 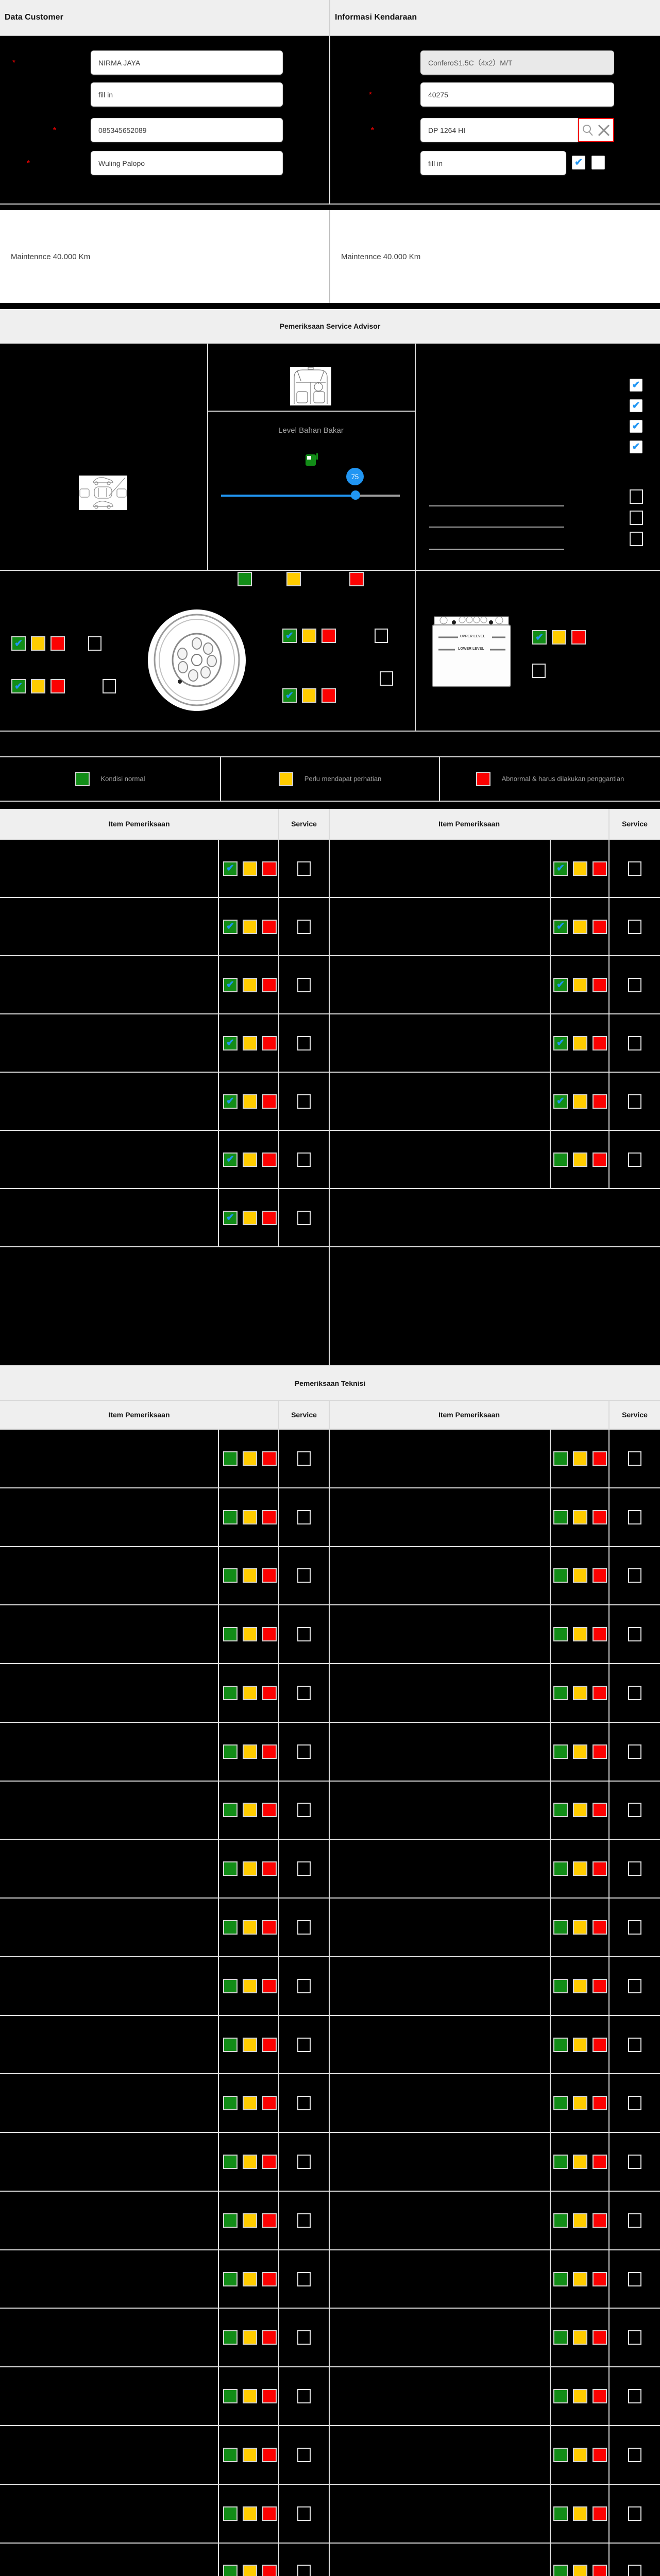 I want to click on checkbox-checked: ✔, so click(x=636, y=405).